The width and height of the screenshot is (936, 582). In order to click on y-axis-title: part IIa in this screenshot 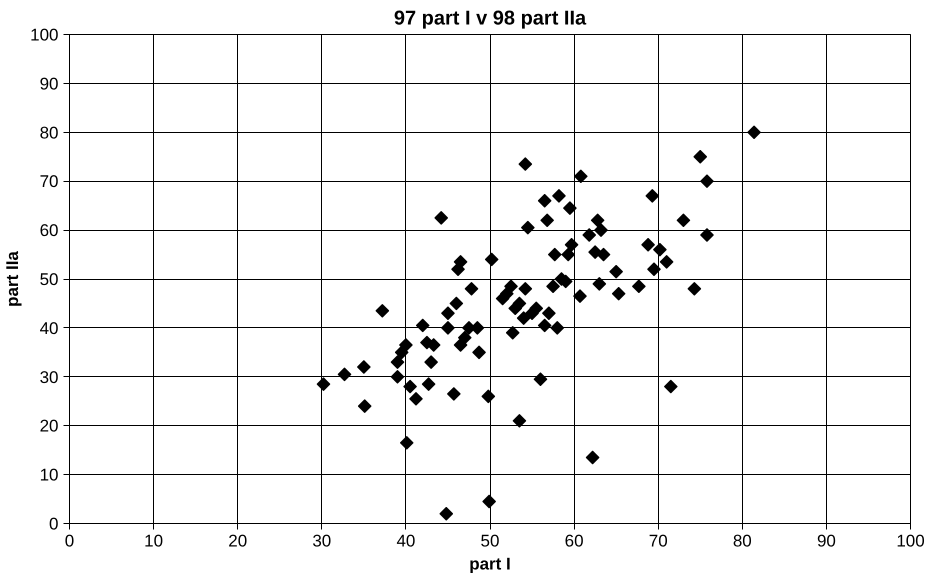, I will do `click(12, 278)`.